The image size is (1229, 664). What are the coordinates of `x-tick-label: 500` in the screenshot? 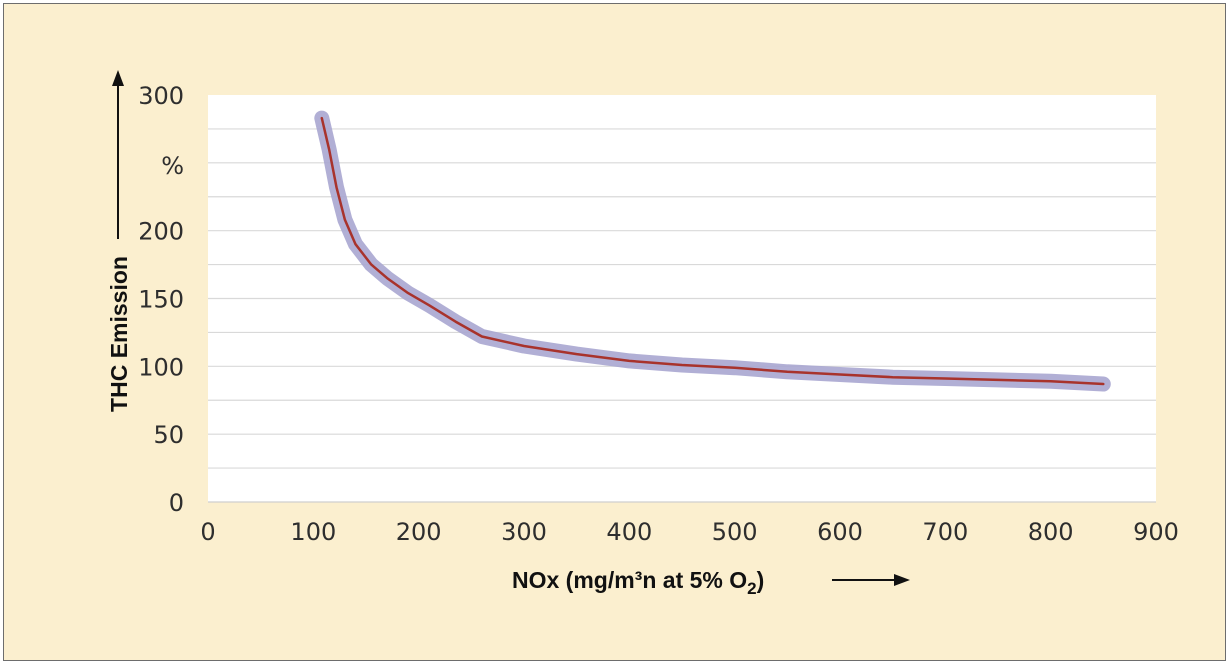 It's located at (735, 532).